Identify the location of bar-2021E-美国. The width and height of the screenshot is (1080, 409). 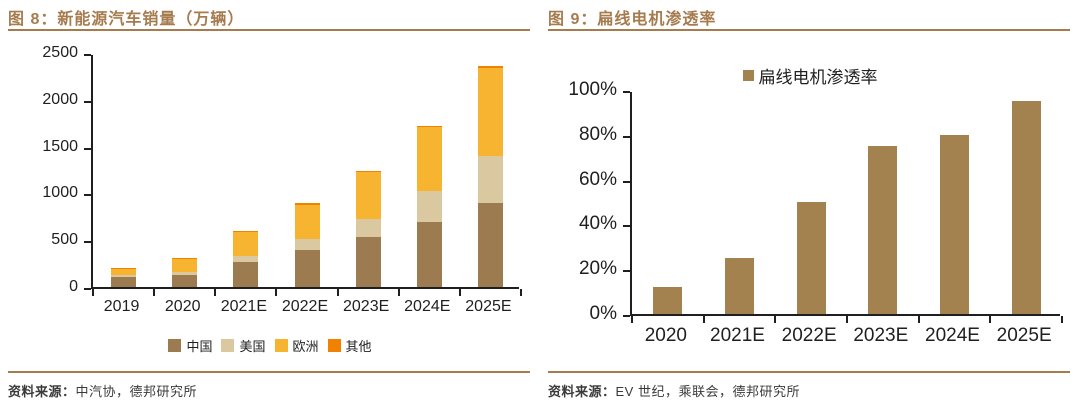
(246, 259).